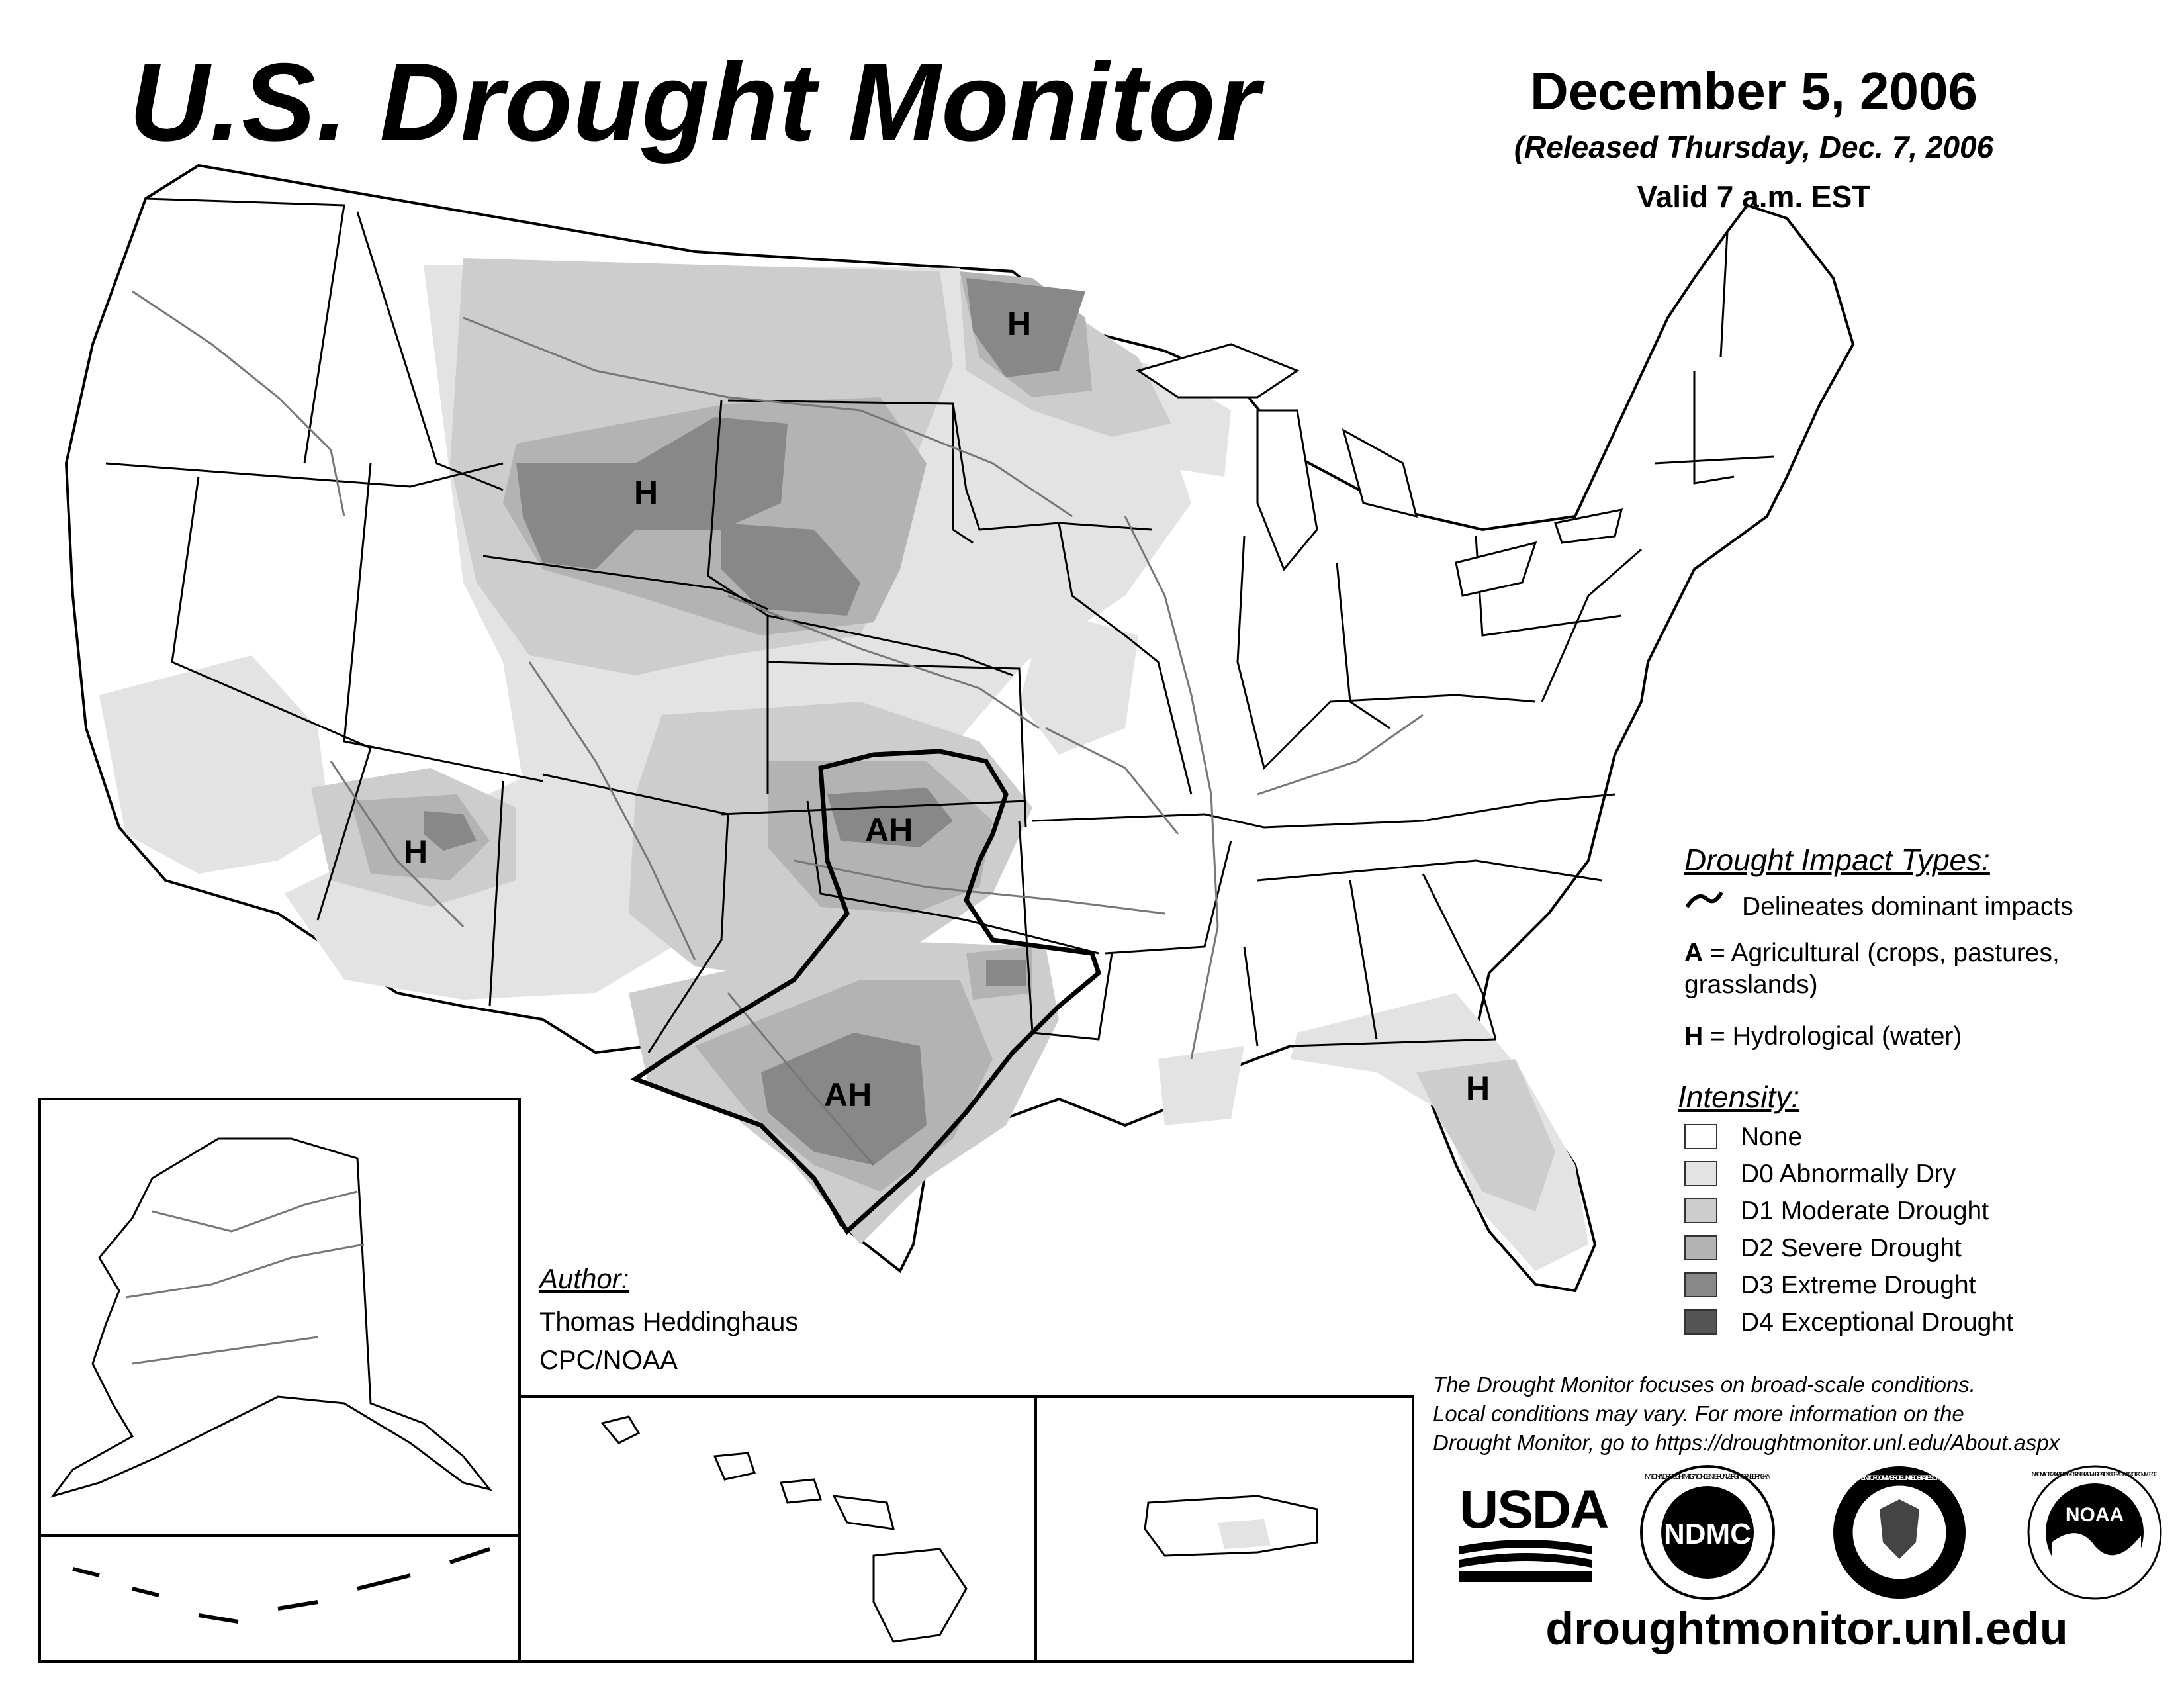  Describe the element at coordinates (1865, 1211) in the screenshot. I see `intensity-label: D1 Moderate Drought` at that location.